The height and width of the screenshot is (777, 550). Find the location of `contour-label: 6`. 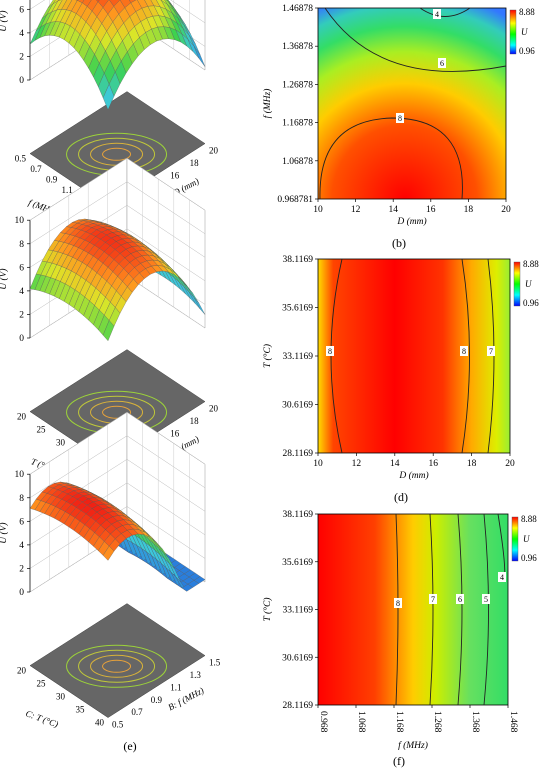

contour-label: 6 is located at coordinates (460, 599).